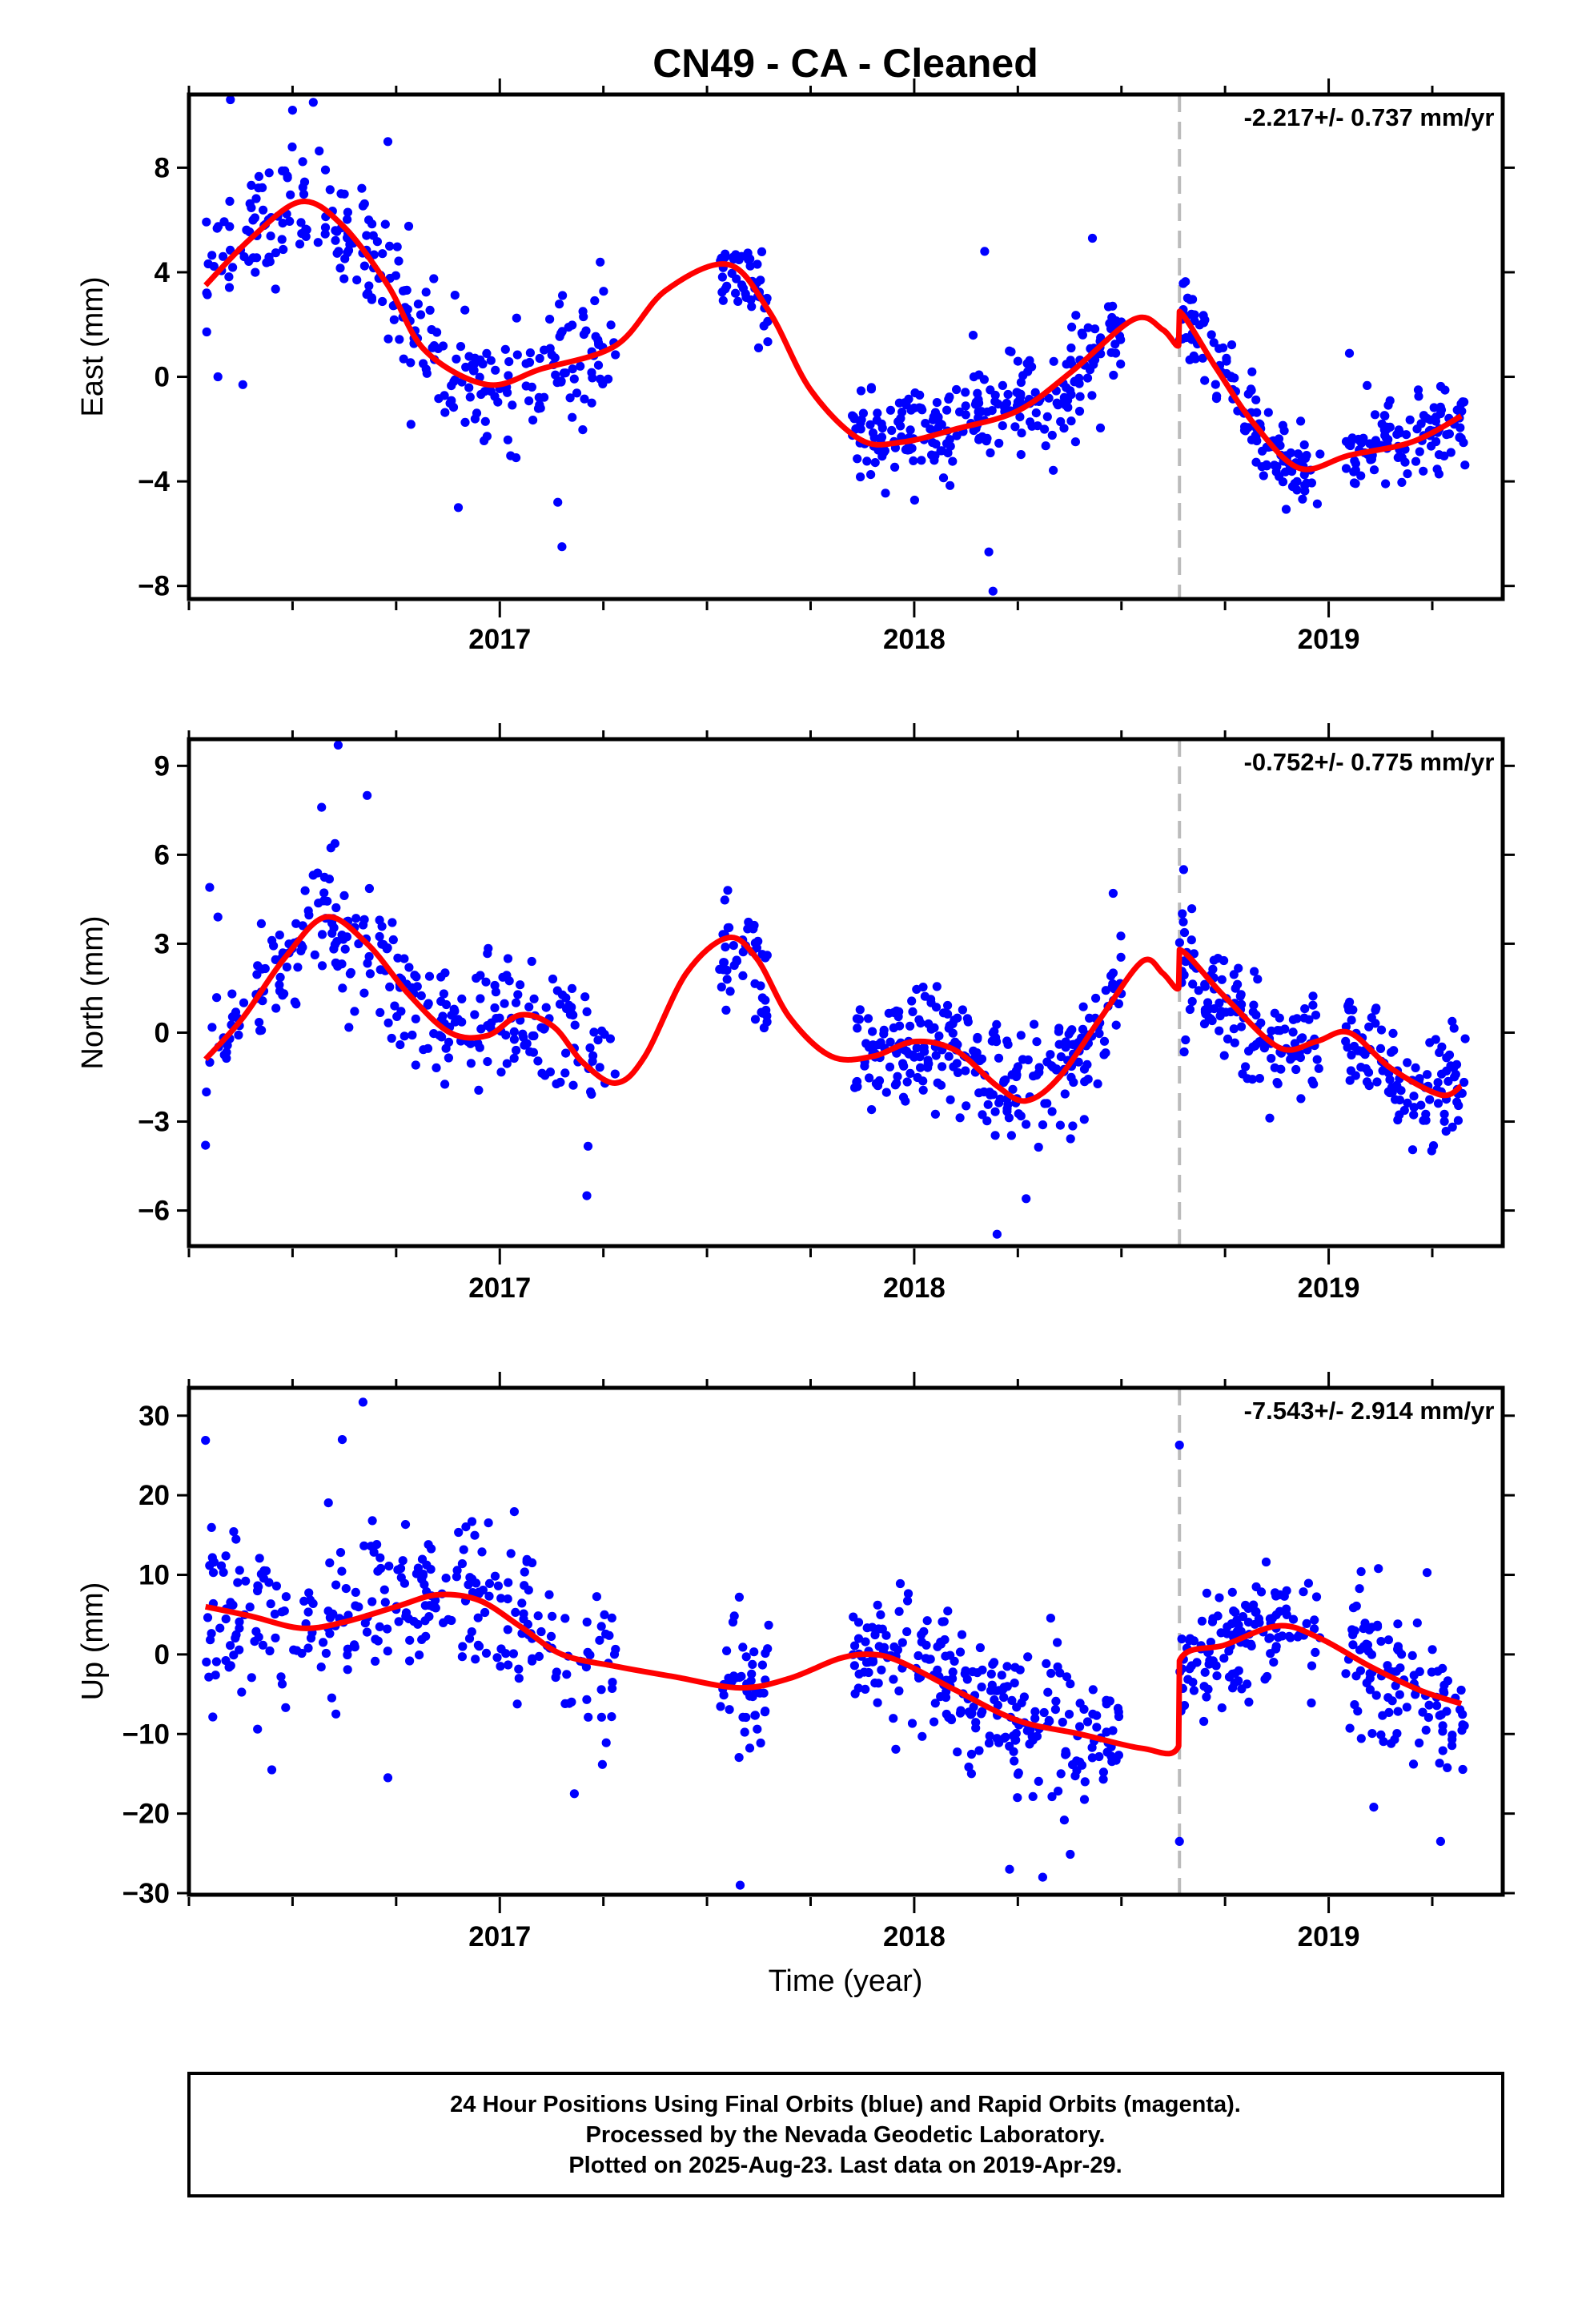 This screenshot has height=2324, width=1582. I want to click on footer-frame, so click(846, 2134).